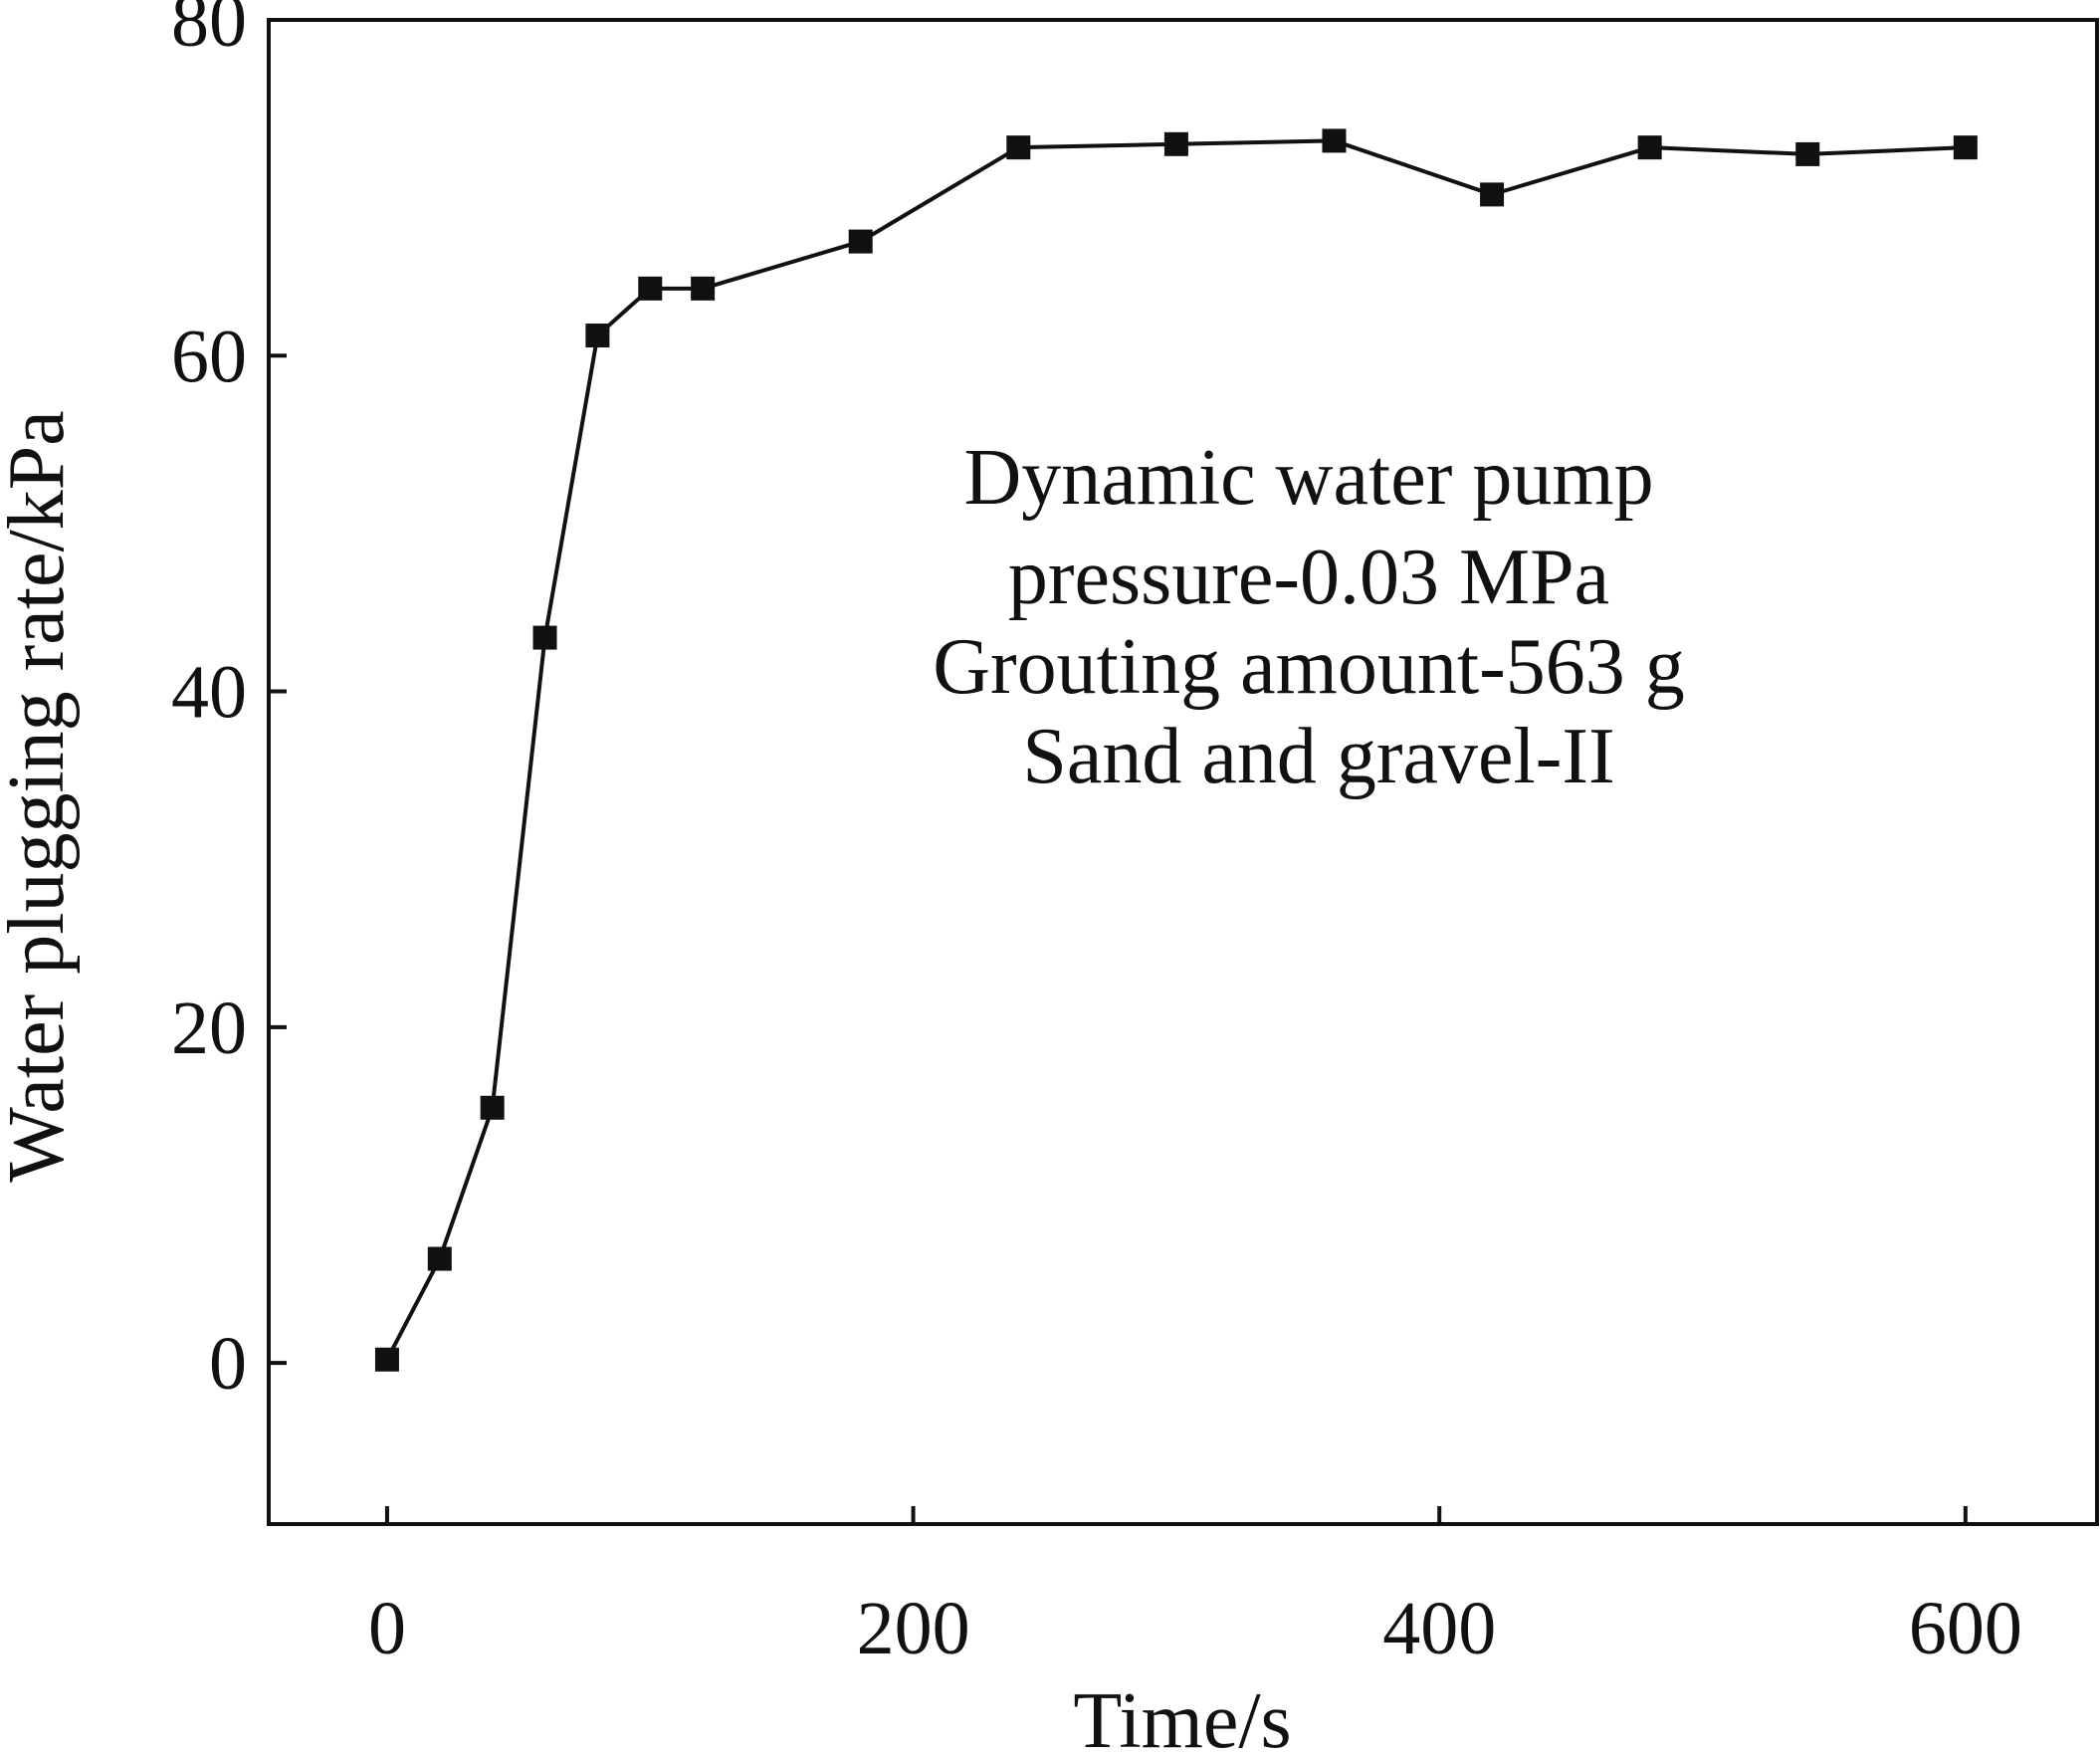 Image resolution: width=2100 pixels, height=1756 pixels. Describe the element at coordinates (209, 1028) in the screenshot. I see `y-tick-label: 20` at that location.